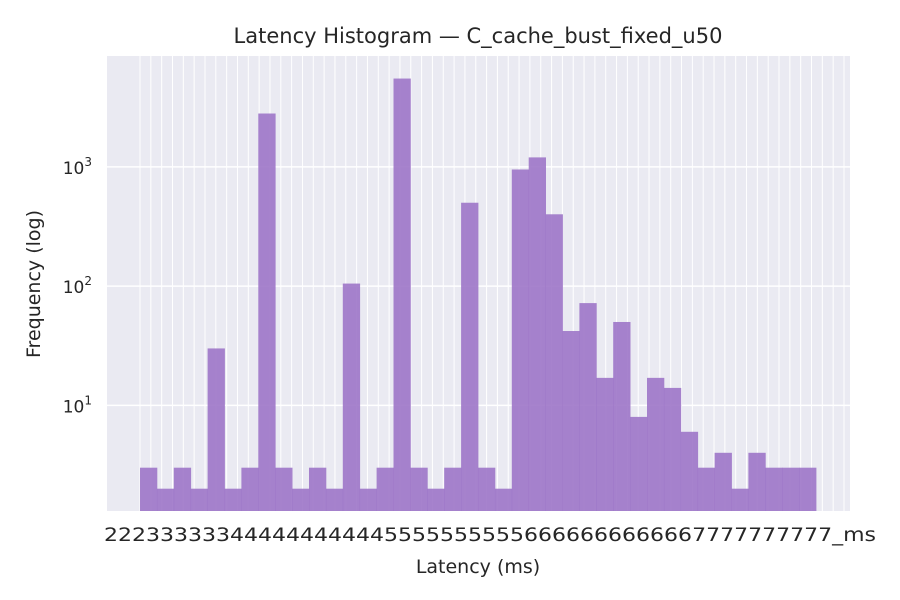  I want to click on y-tick-label: 10², so click(77, 286).